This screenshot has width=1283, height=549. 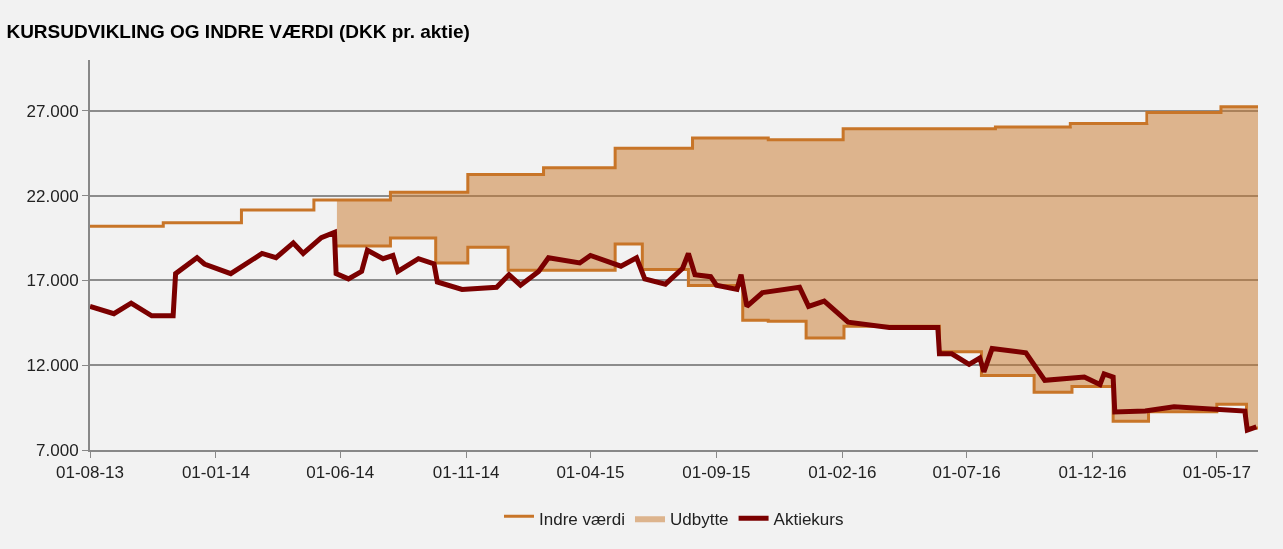 I want to click on x-tick-label: 01-09-15, so click(x=716, y=473).